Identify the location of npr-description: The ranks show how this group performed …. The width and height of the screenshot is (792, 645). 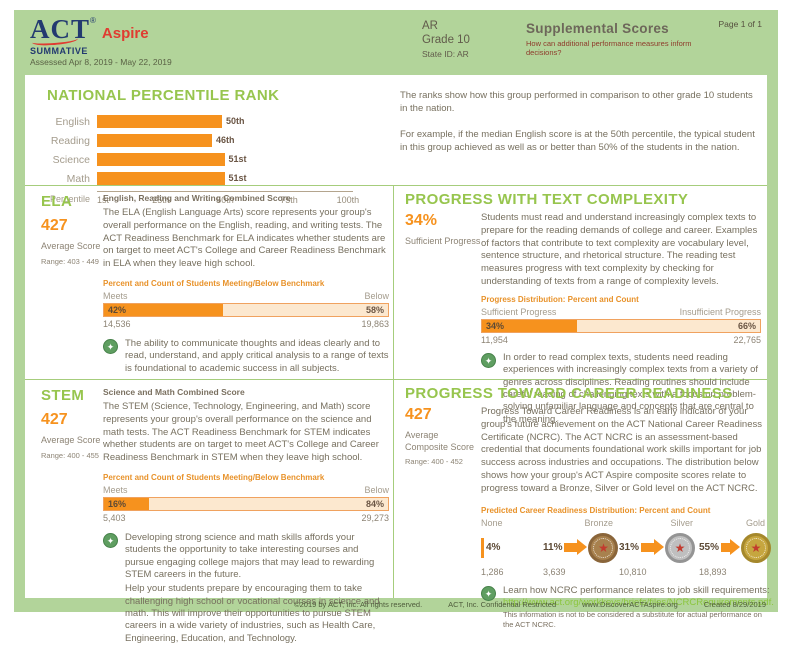
(581, 121).